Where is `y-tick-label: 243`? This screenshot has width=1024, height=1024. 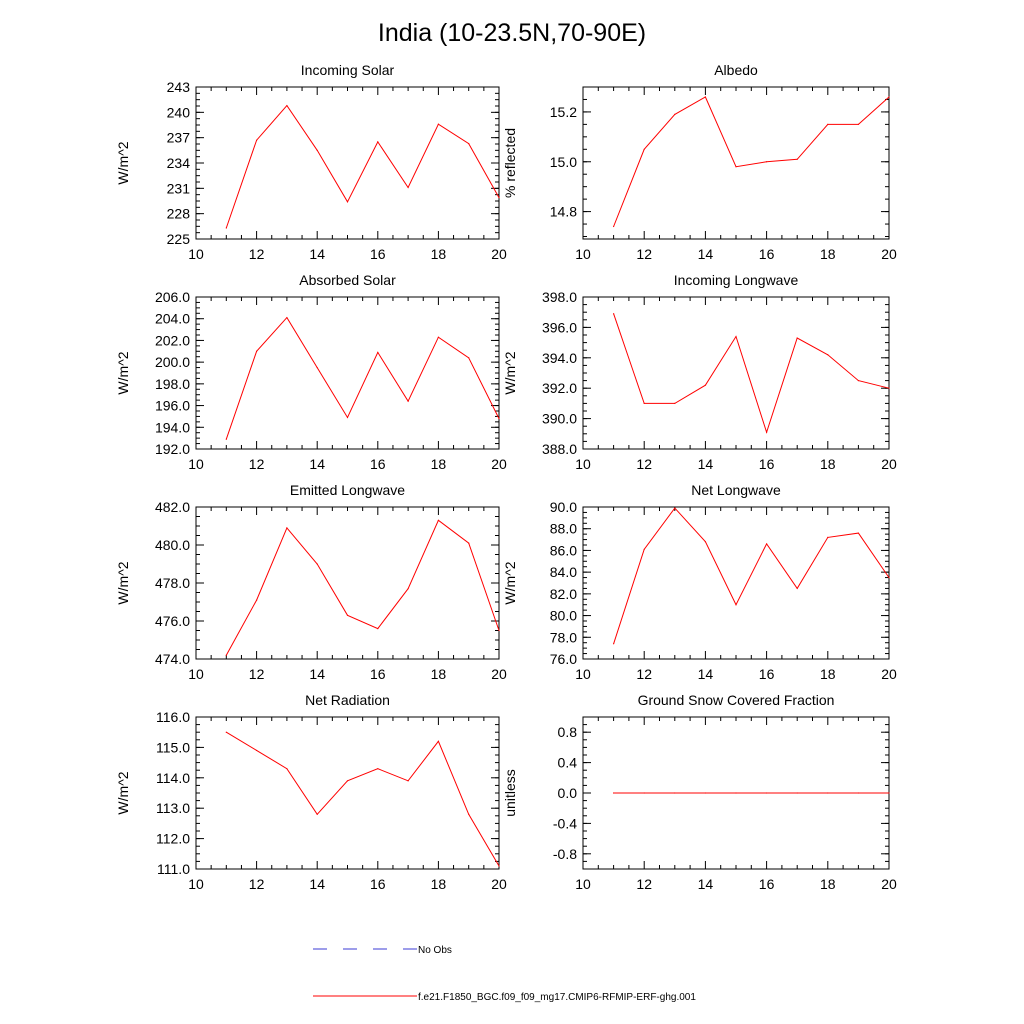
y-tick-label: 243 is located at coordinates (179, 87).